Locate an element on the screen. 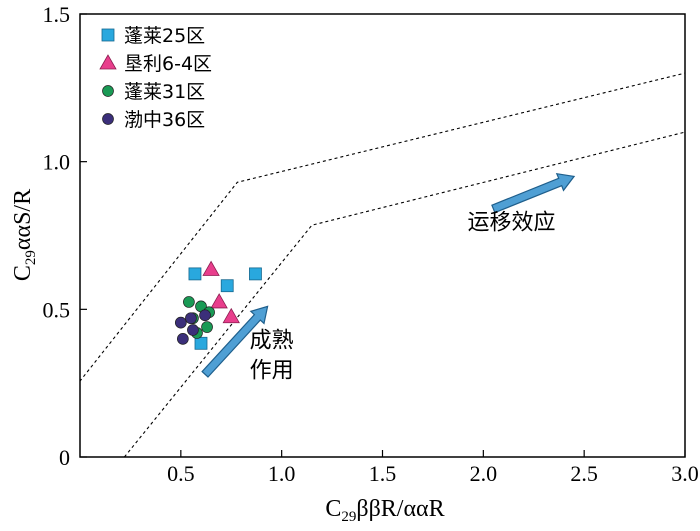 The height and width of the screenshot is (531, 700). y-tick-label: 1.0 is located at coordinates (57, 162).